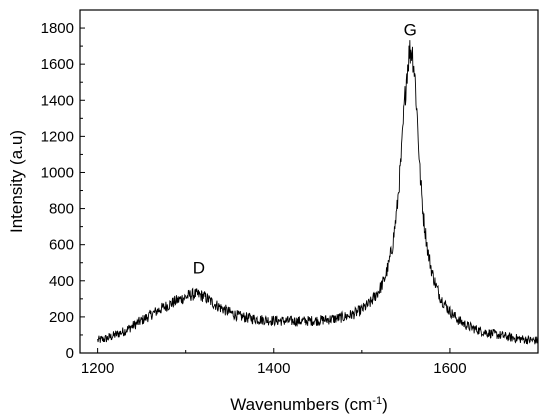 The image size is (550, 420). Describe the element at coordinates (61, 209) in the screenshot. I see `y-tick-label: 800` at that location.